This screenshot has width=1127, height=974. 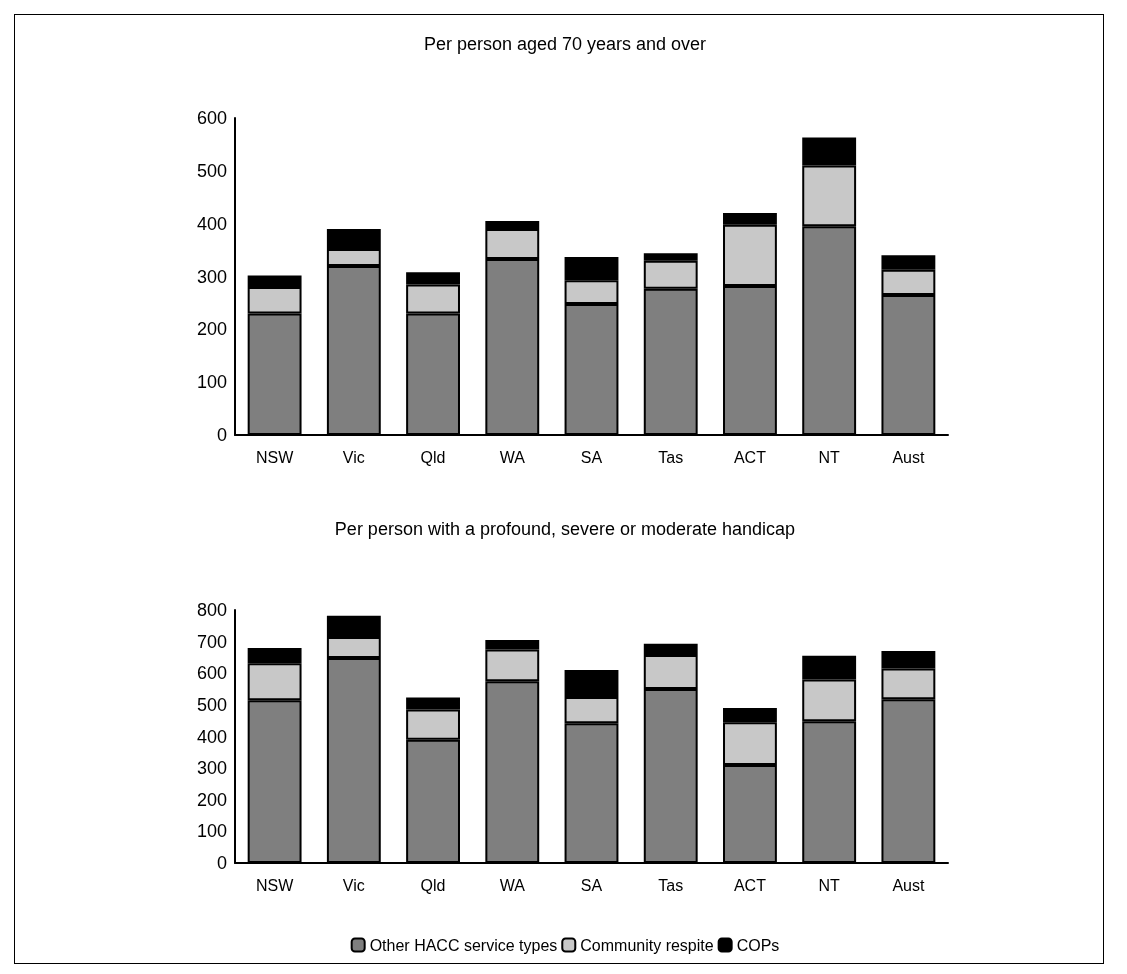 I want to click on chart-title: Per person aged 70 years and over, so click(x=565, y=44).